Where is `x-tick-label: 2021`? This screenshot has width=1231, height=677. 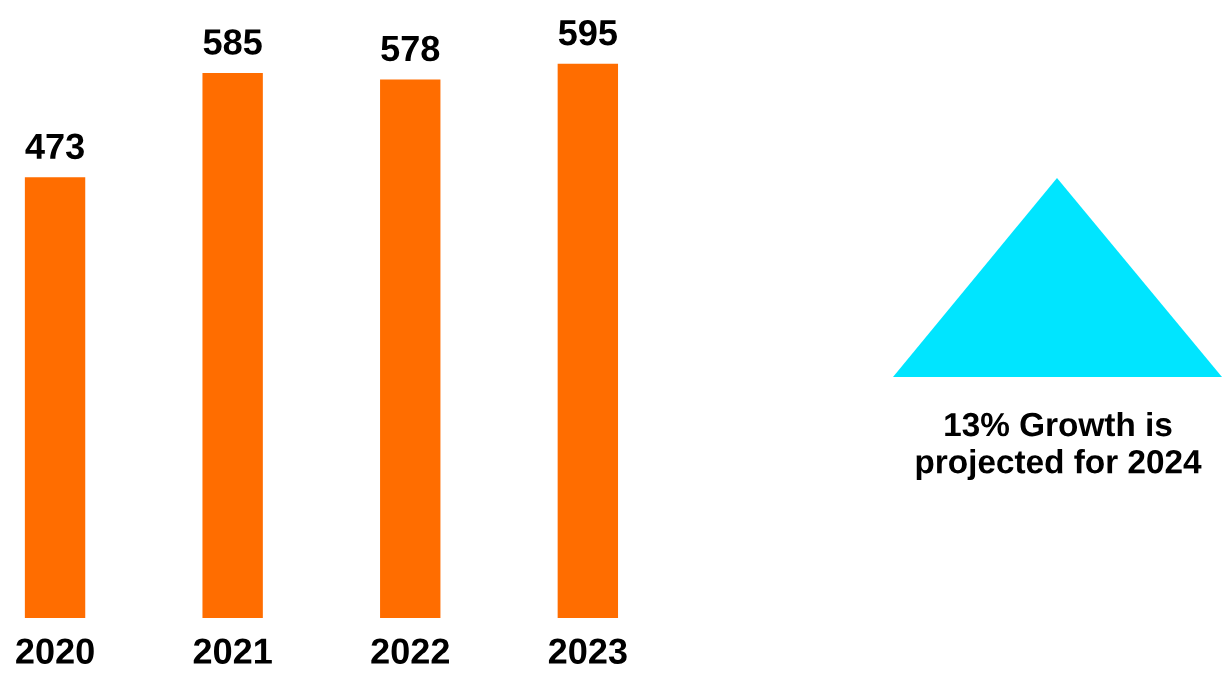
x-tick-label: 2021 is located at coordinates (232, 651).